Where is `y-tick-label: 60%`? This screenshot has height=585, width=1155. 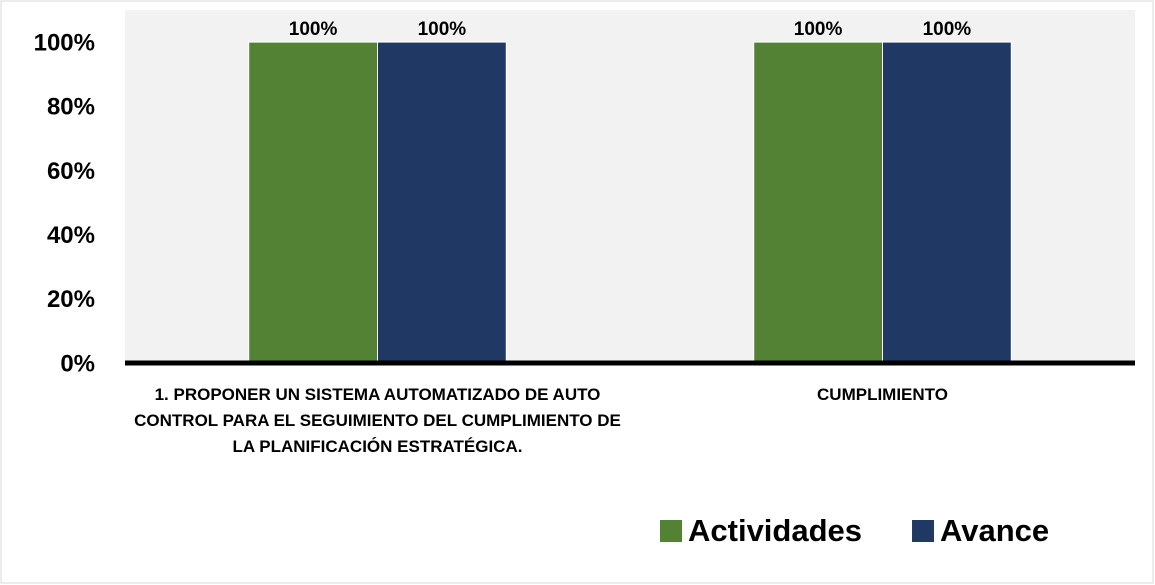 y-tick-label: 60% is located at coordinates (71, 171).